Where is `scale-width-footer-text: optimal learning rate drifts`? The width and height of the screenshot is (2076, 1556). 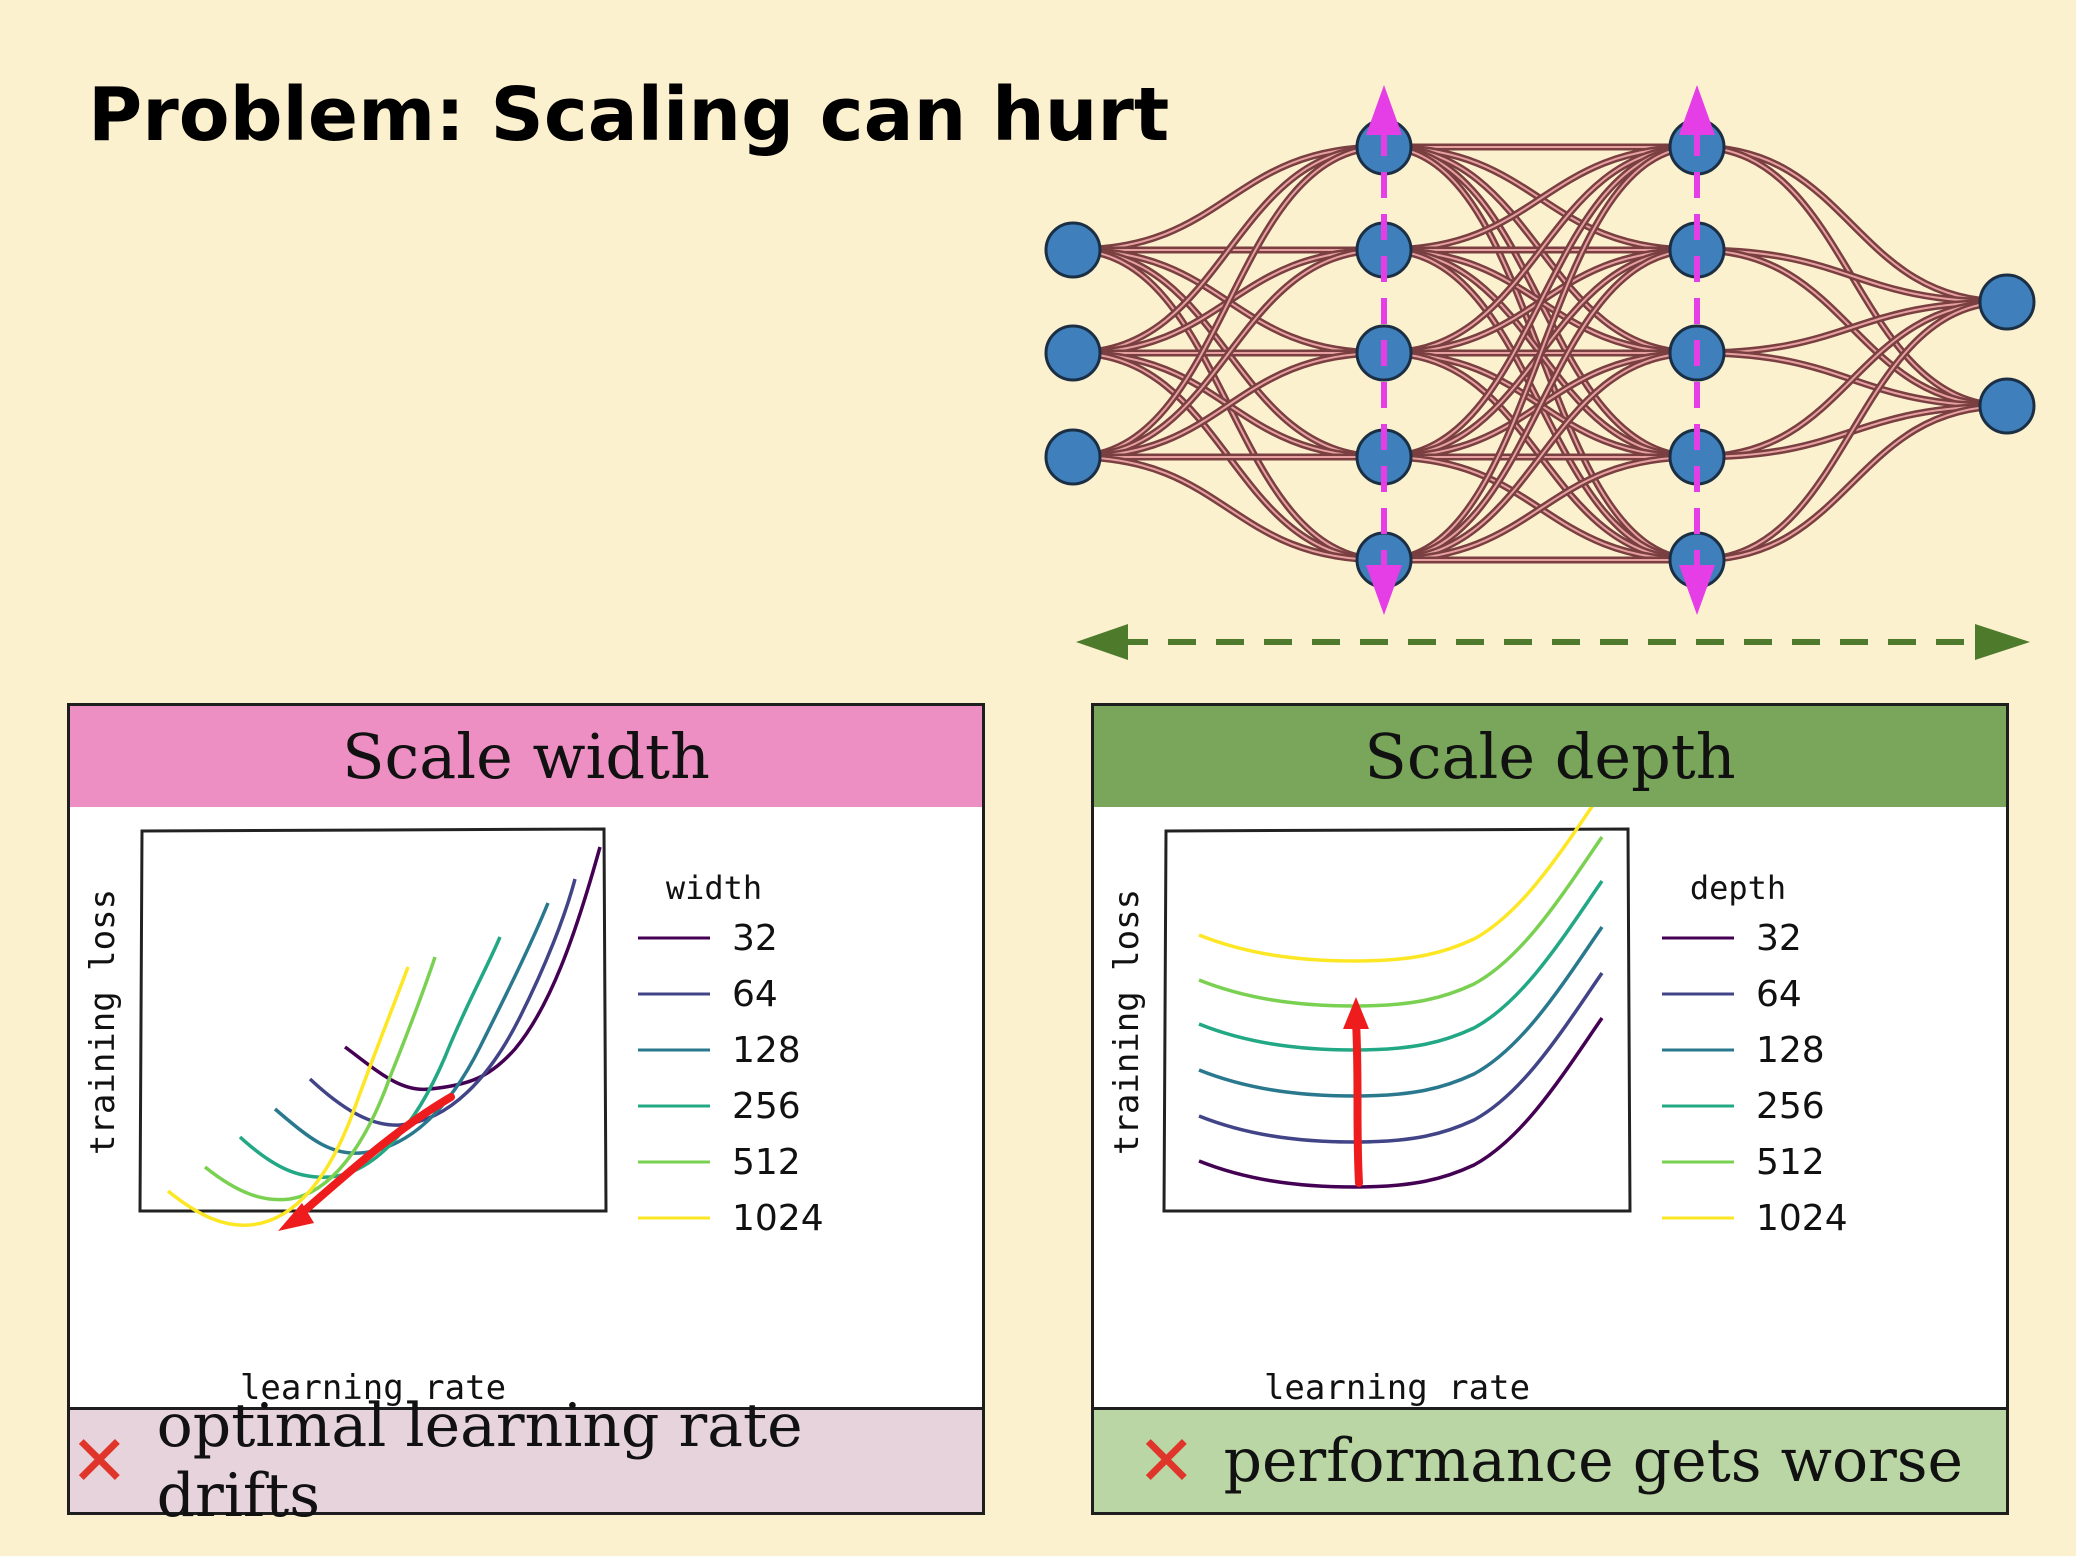 scale-width-footer-text: optimal learning rate drifts is located at coordinates (479, 1461).